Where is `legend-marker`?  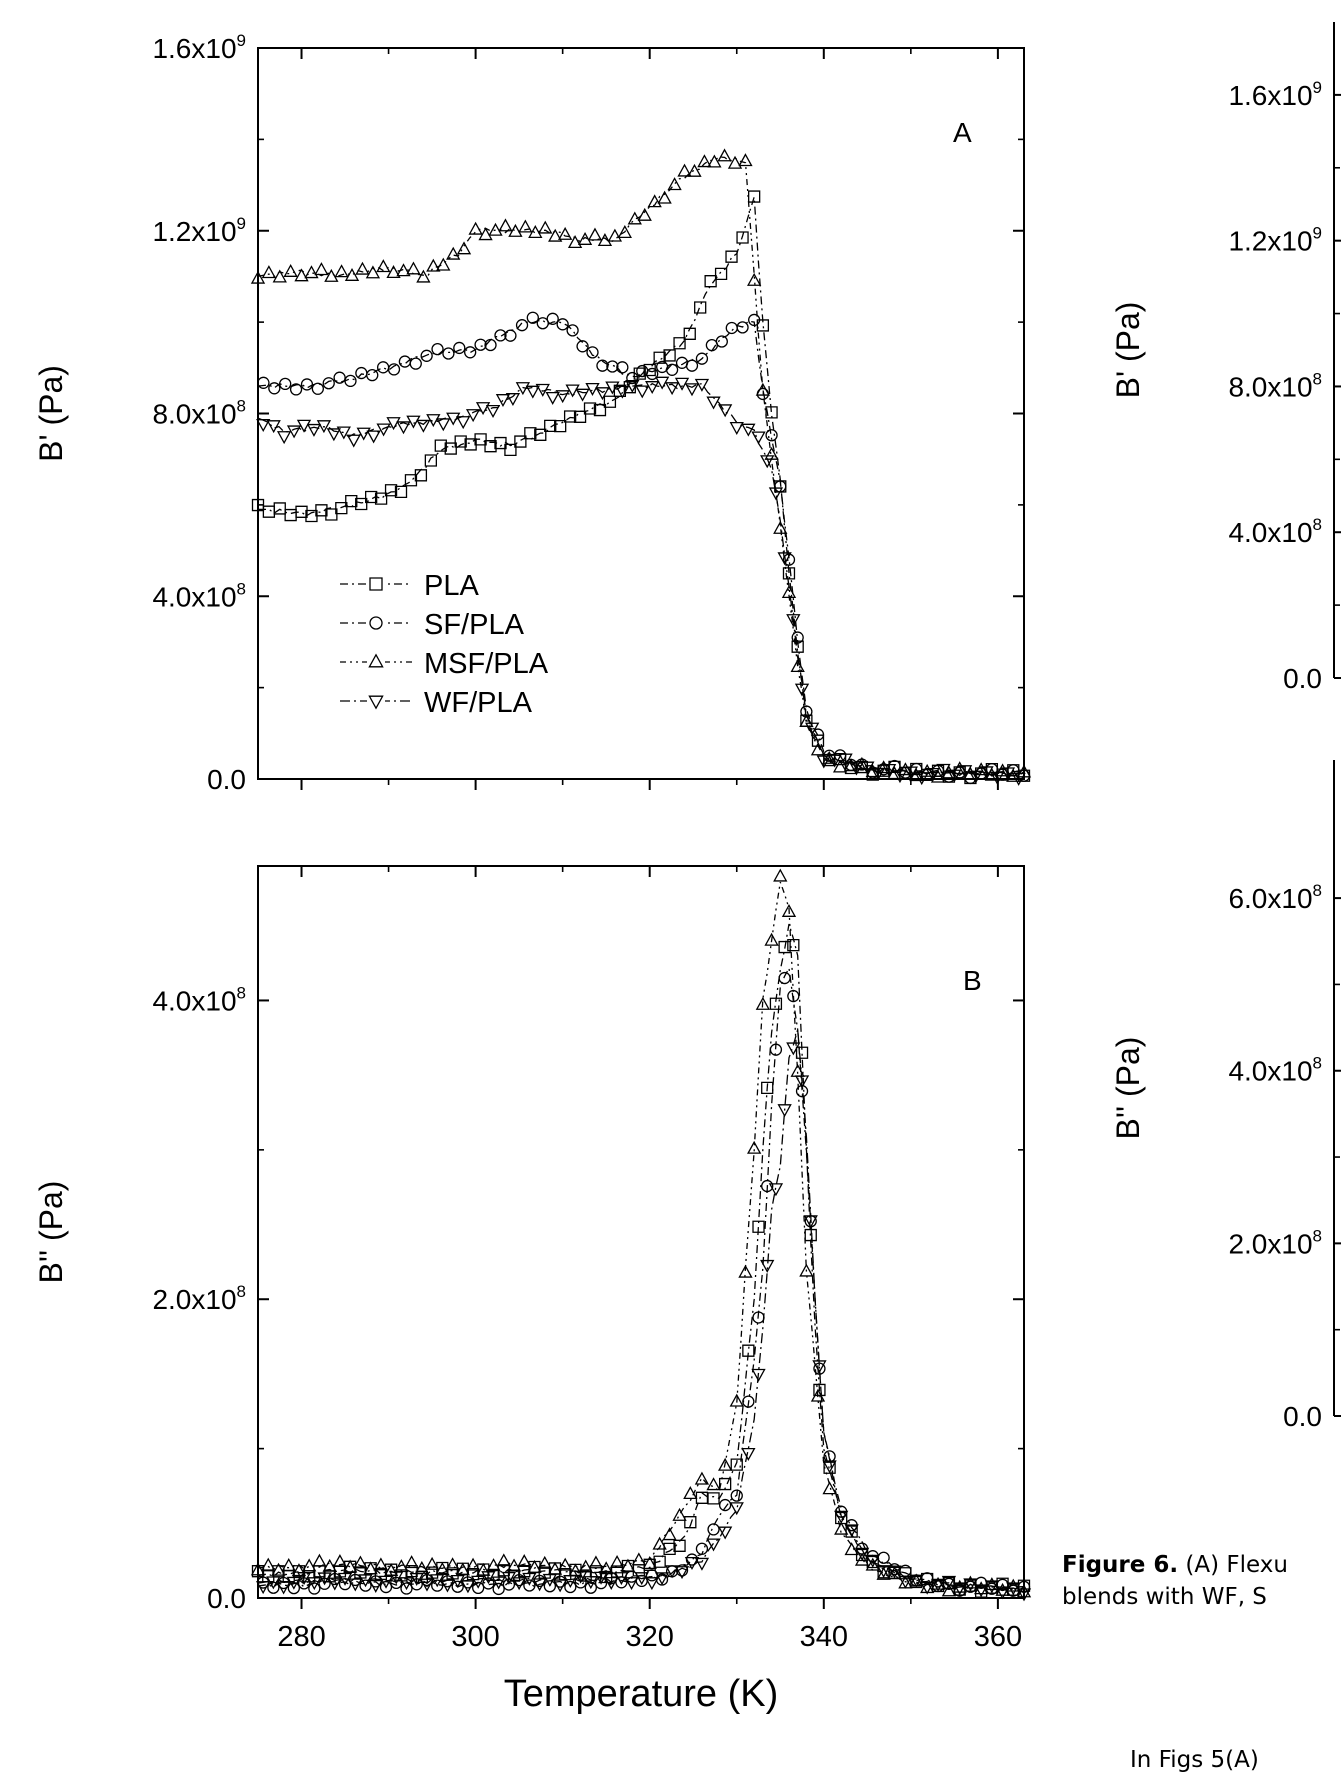
legend-marker is located at coordinates (376, 584).